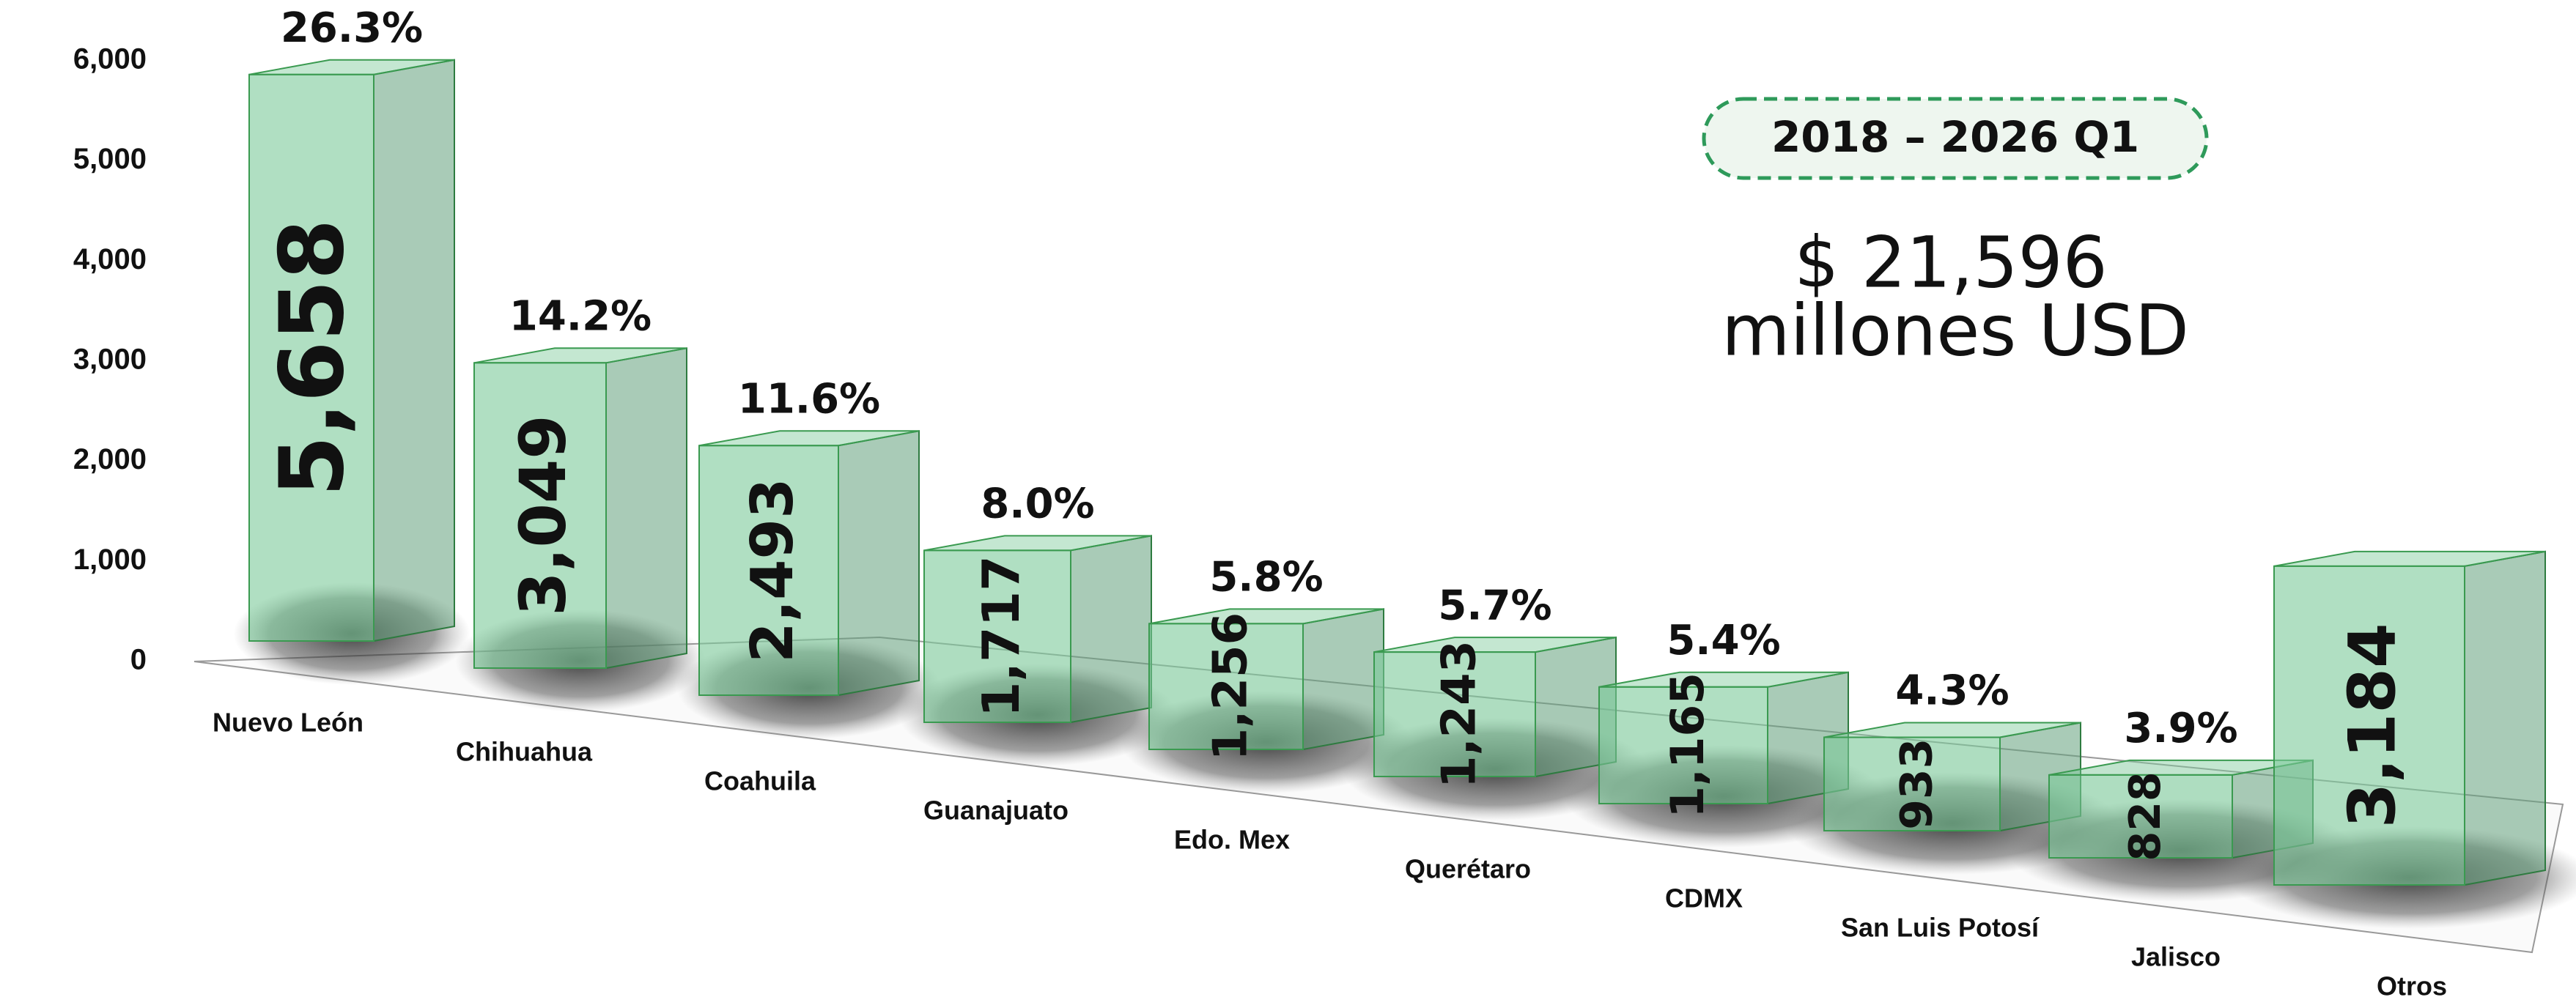 This screenshot has height=997, width=2576. I want to click on x-tick-label: Jalisco, so click(2176, 957).